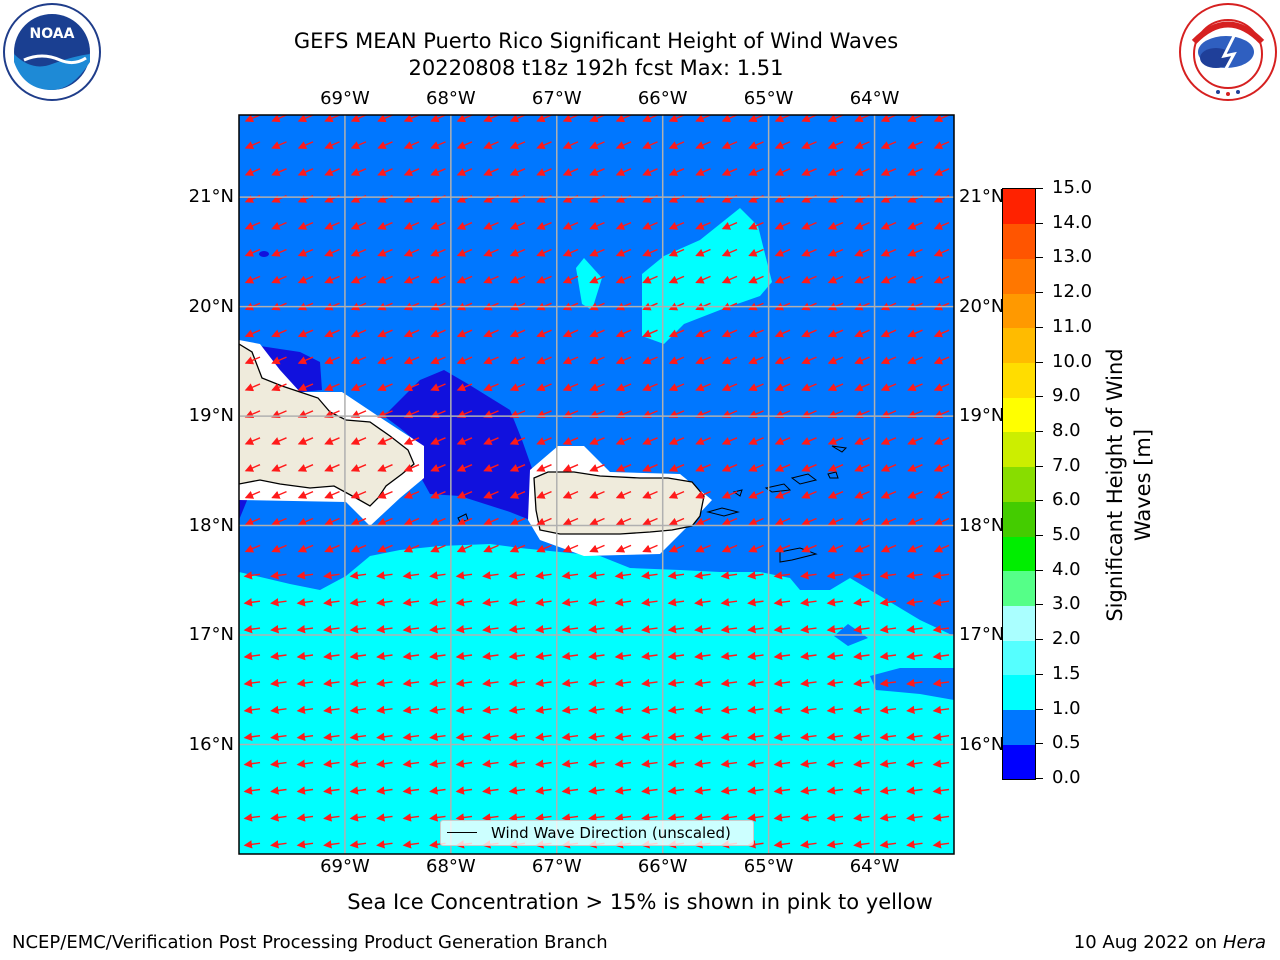 This screenshot has height=960, width=1280. What do you see at coordinates (52, 52) in the screenshot?
I see `noaa-logo: NOAA` at bounding box center [52, 52].